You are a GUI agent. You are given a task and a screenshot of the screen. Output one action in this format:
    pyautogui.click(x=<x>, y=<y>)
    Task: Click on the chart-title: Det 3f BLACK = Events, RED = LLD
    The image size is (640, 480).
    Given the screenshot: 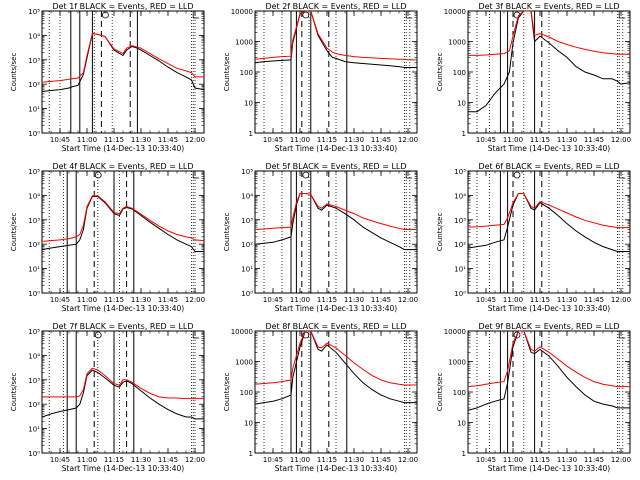 What is the action you would take?
    pyautogui.click(x=548, y=6)
    